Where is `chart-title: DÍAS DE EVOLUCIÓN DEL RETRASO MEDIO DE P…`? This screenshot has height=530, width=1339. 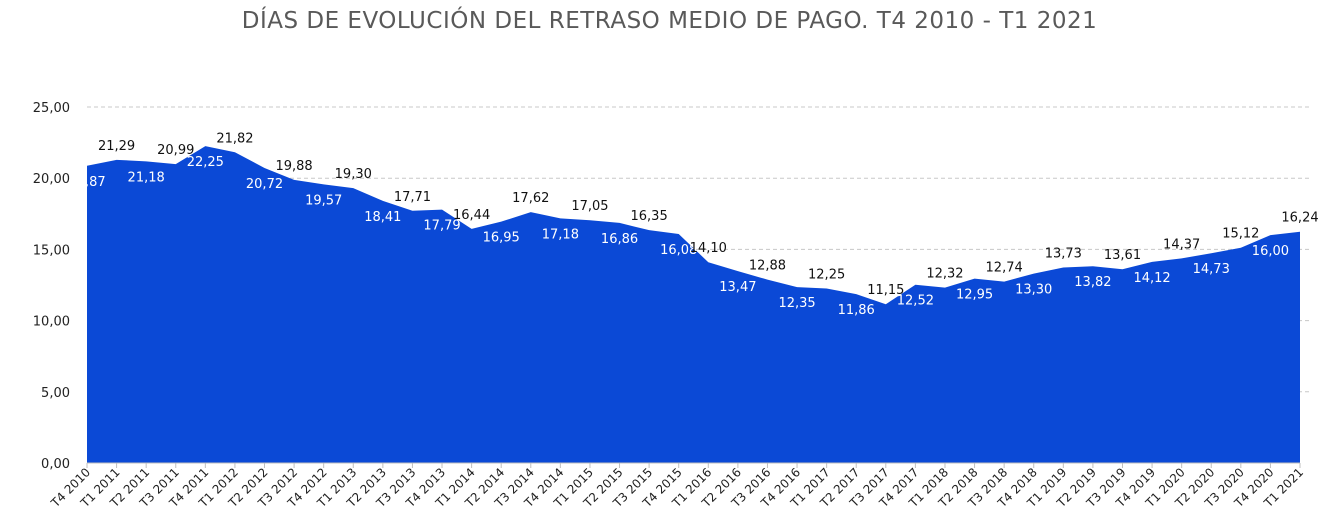
chart-title: DÍAS DE EVOLUCIÓN DEL RETRASO MEDIO DE P… is located at coordinates (669, 21).